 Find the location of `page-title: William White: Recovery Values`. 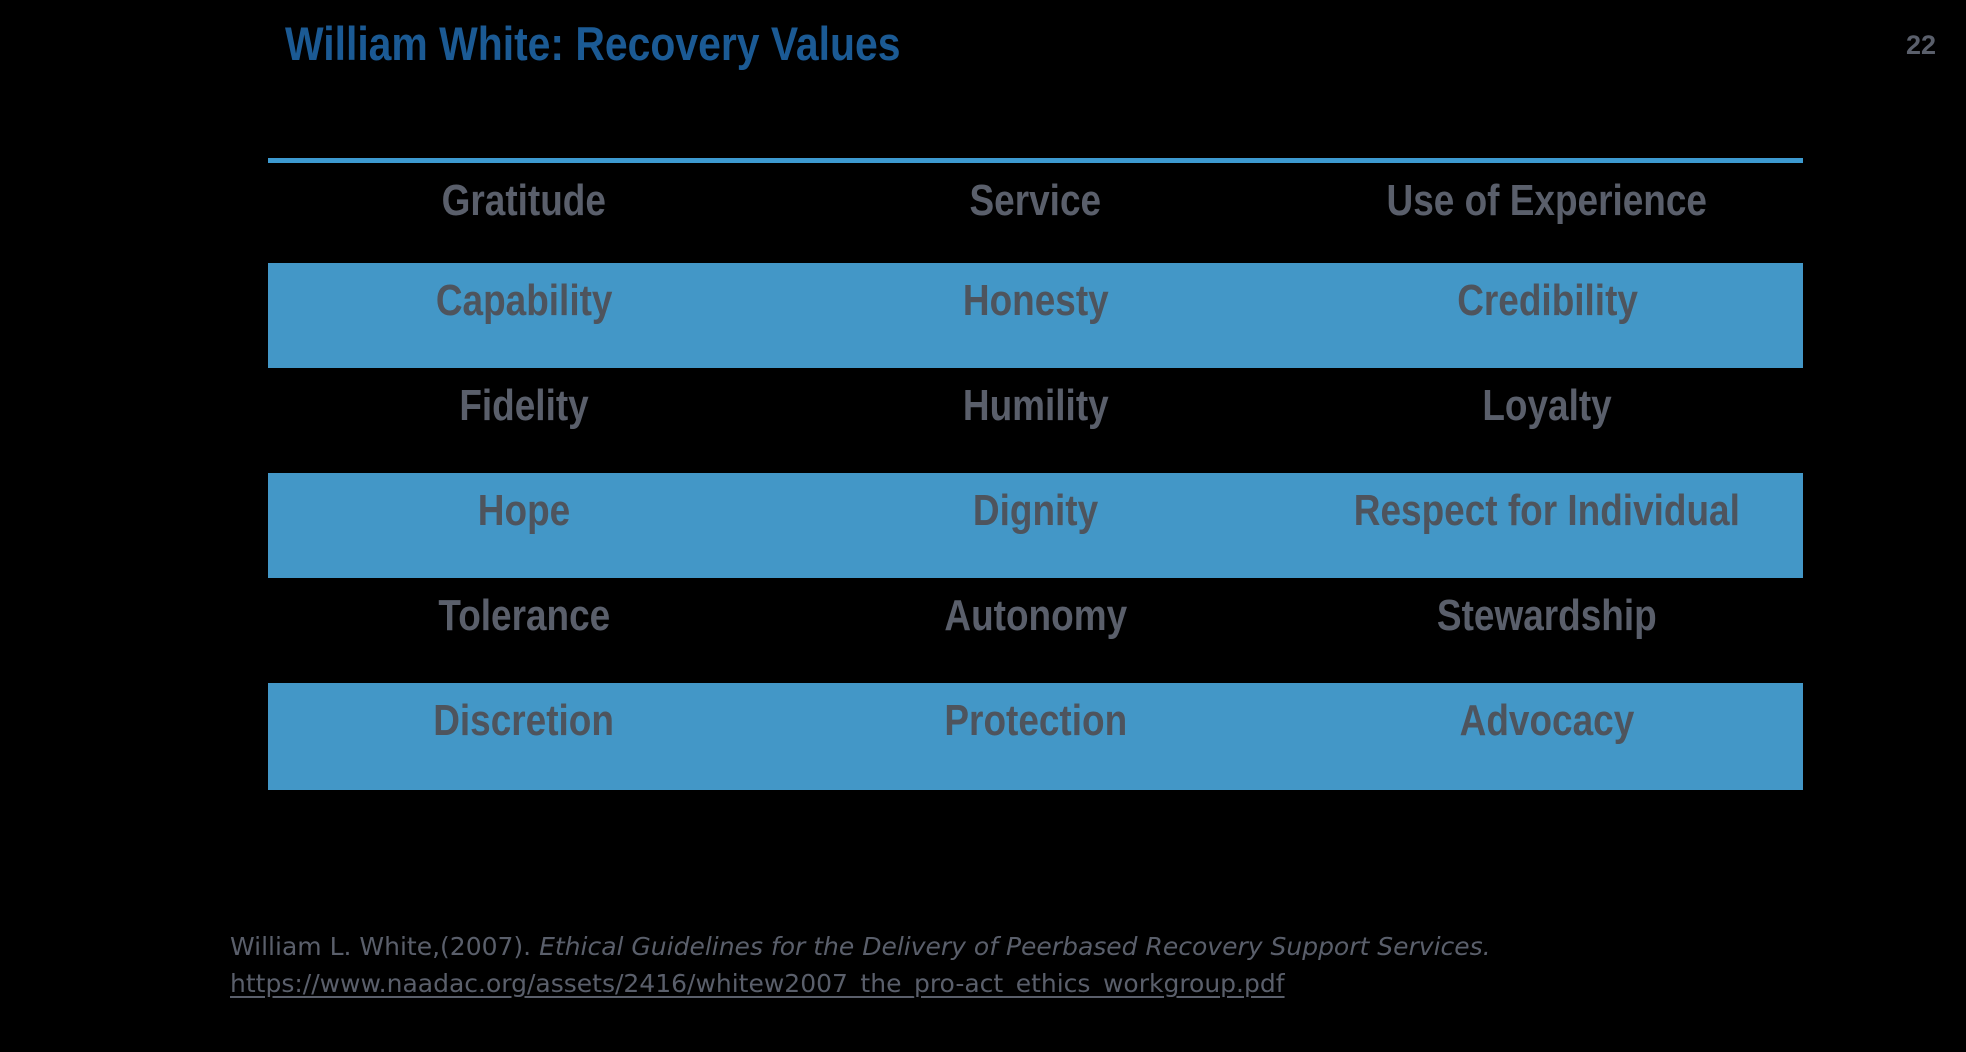

page-title: William White: Recovery Values is located at coordinates (593, 43).